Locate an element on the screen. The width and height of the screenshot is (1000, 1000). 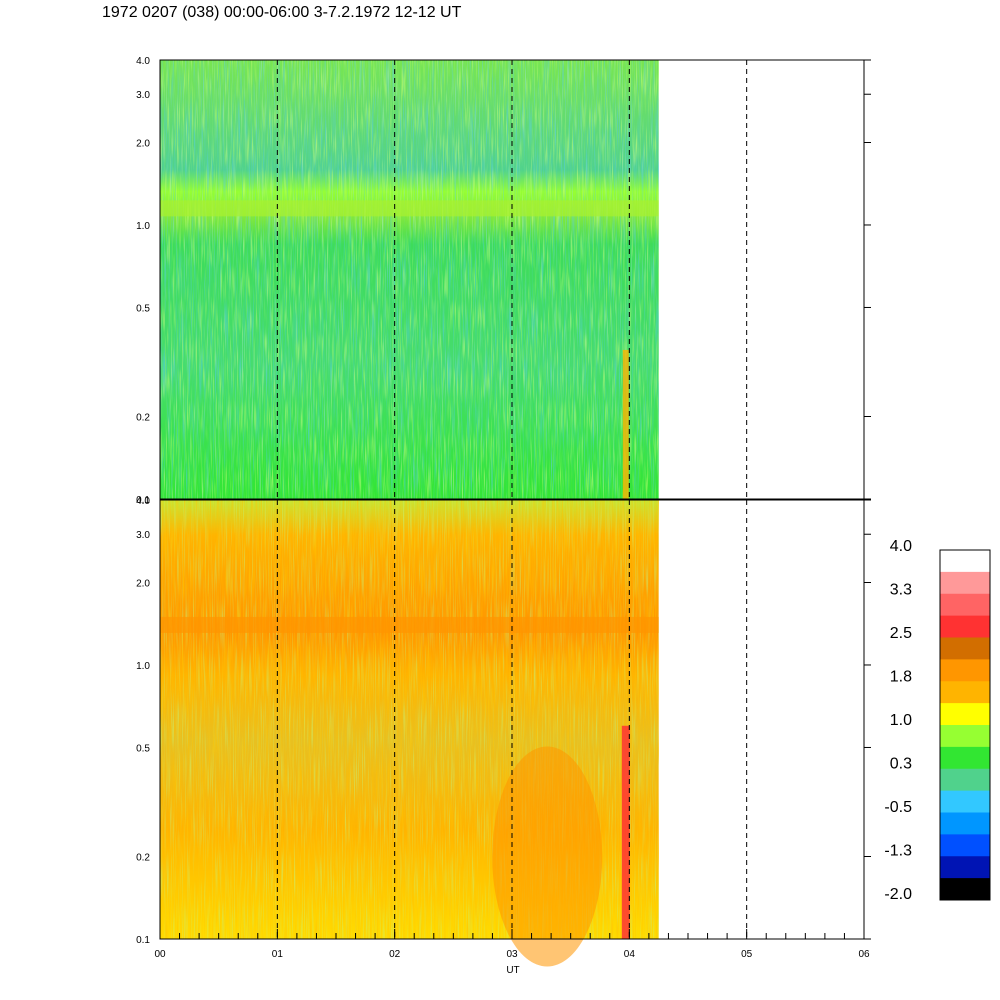
colorbar-label: 4.0 is located at coordinates (901, 546).